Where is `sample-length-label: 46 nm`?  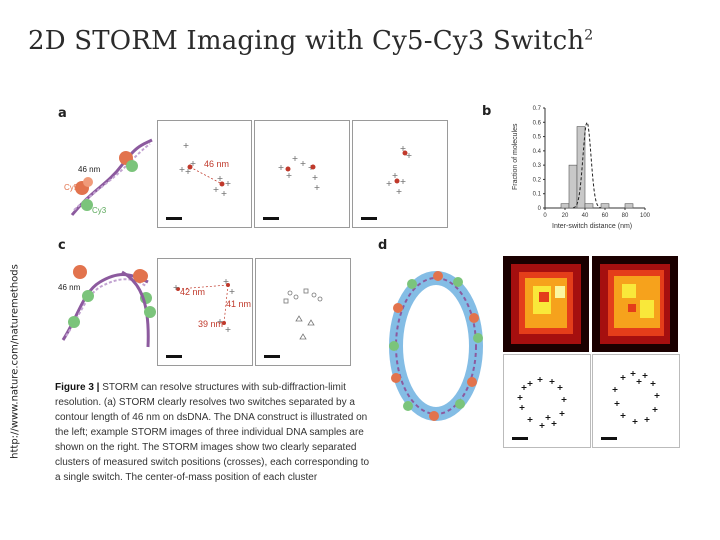 sample-length-label: 46 nm is located at coordinates (216, 164).